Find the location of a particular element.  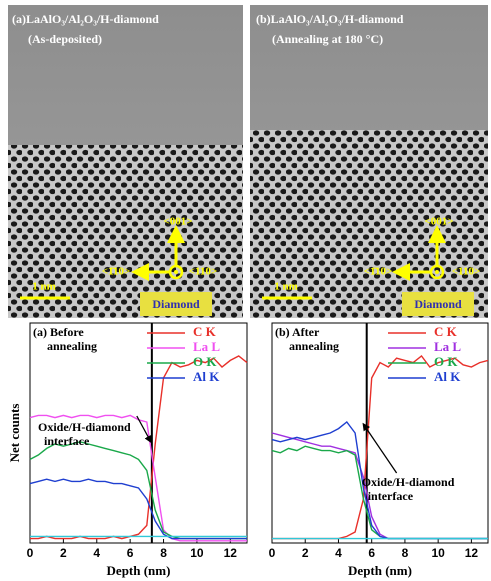

image-title: (a)LaAlO₃/Al₂O₃/H-diamond is located at coordinates (85, 19).